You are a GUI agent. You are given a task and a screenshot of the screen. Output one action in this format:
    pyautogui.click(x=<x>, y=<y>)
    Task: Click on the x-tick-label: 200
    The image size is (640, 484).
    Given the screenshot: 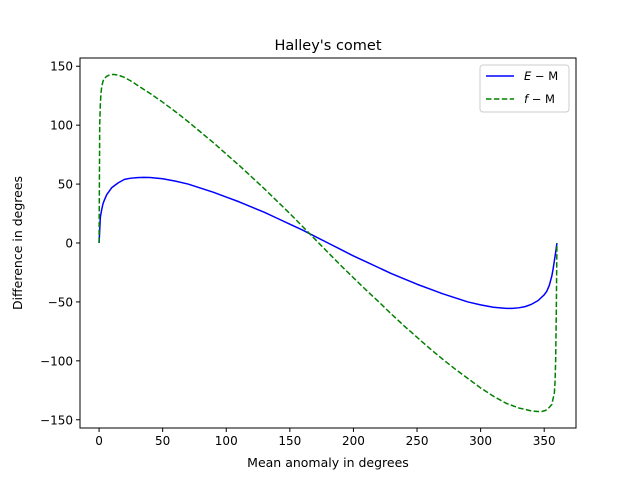 What is the action you would take?
    pyautogui.click(x=353, y=441)
    